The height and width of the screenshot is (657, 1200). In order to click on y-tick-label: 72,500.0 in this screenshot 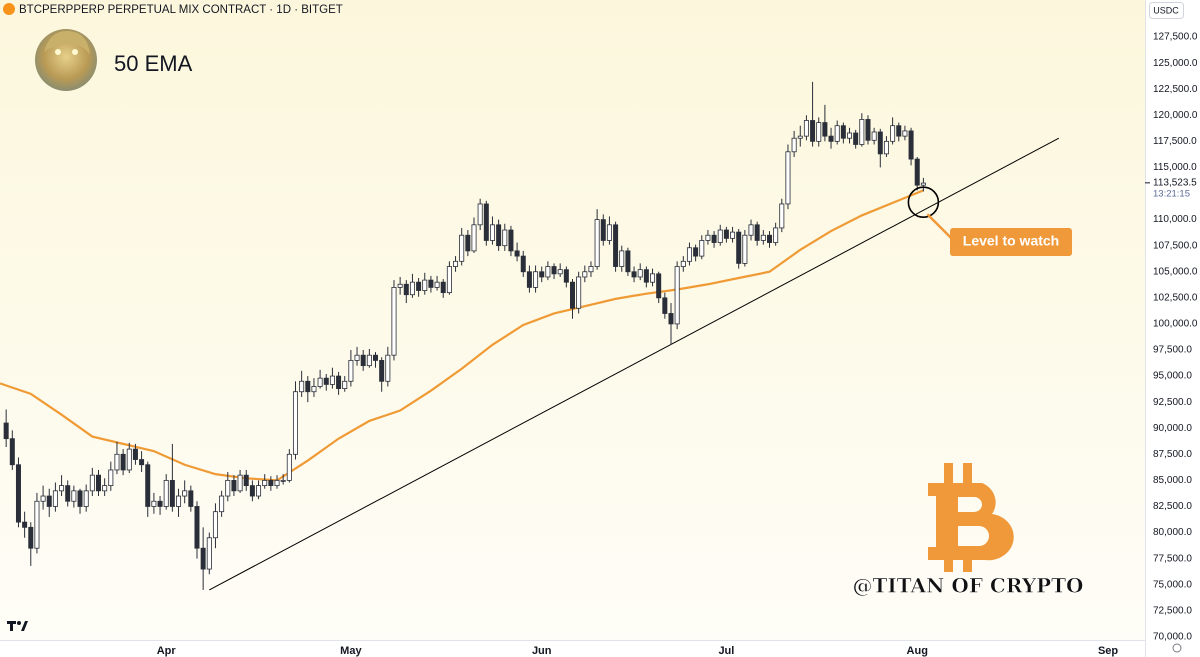, I will do `click(1172, 610)`.